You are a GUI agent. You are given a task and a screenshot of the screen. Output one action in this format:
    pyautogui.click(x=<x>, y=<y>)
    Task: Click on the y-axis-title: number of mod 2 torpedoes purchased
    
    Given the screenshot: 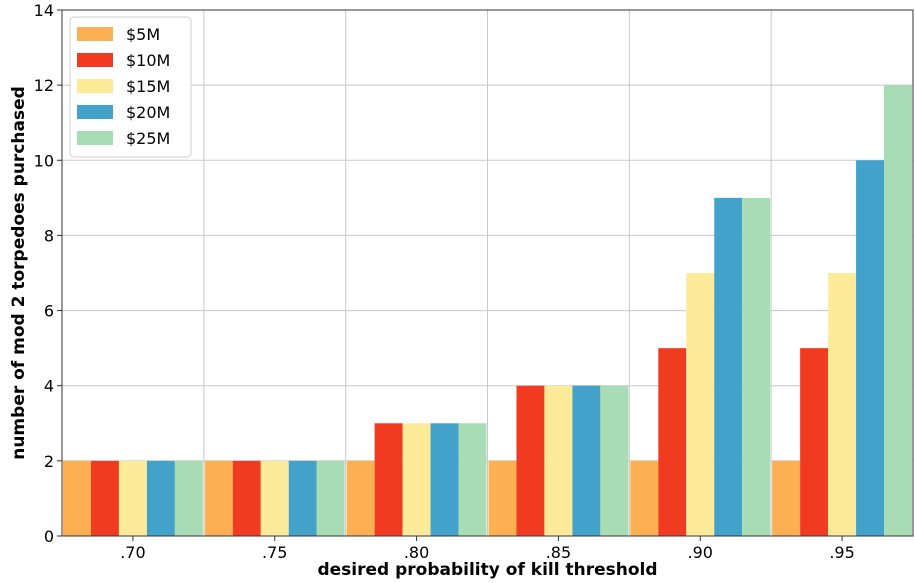 What is the action you would take?
    pyautogui.click(x=19, y=273)
    